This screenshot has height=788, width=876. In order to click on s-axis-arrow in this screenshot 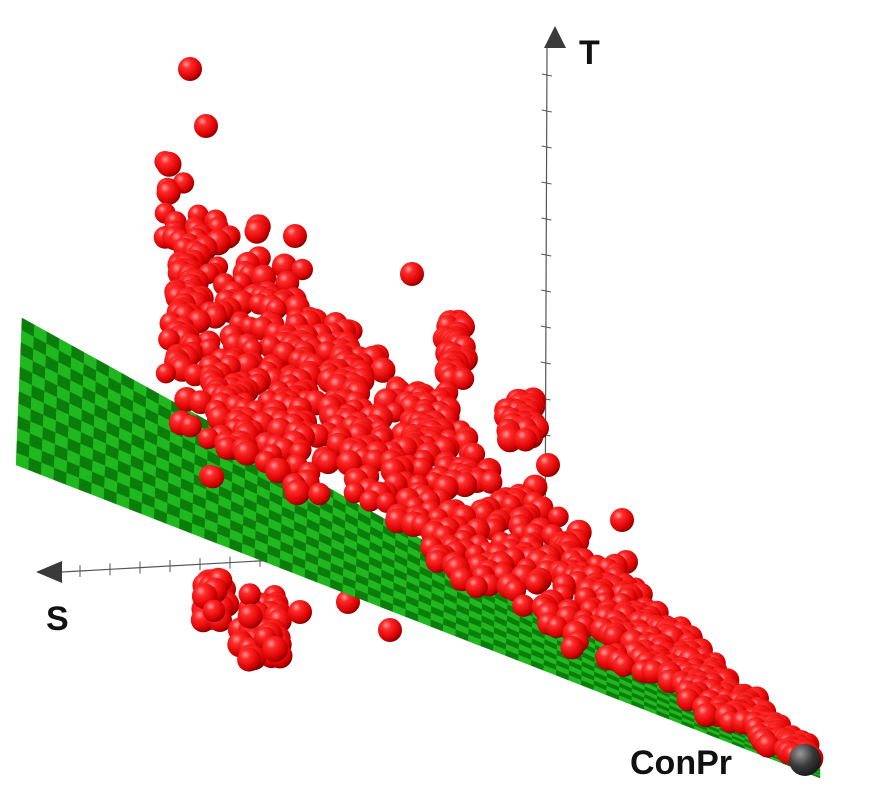, I will do `click(49, 572)`.